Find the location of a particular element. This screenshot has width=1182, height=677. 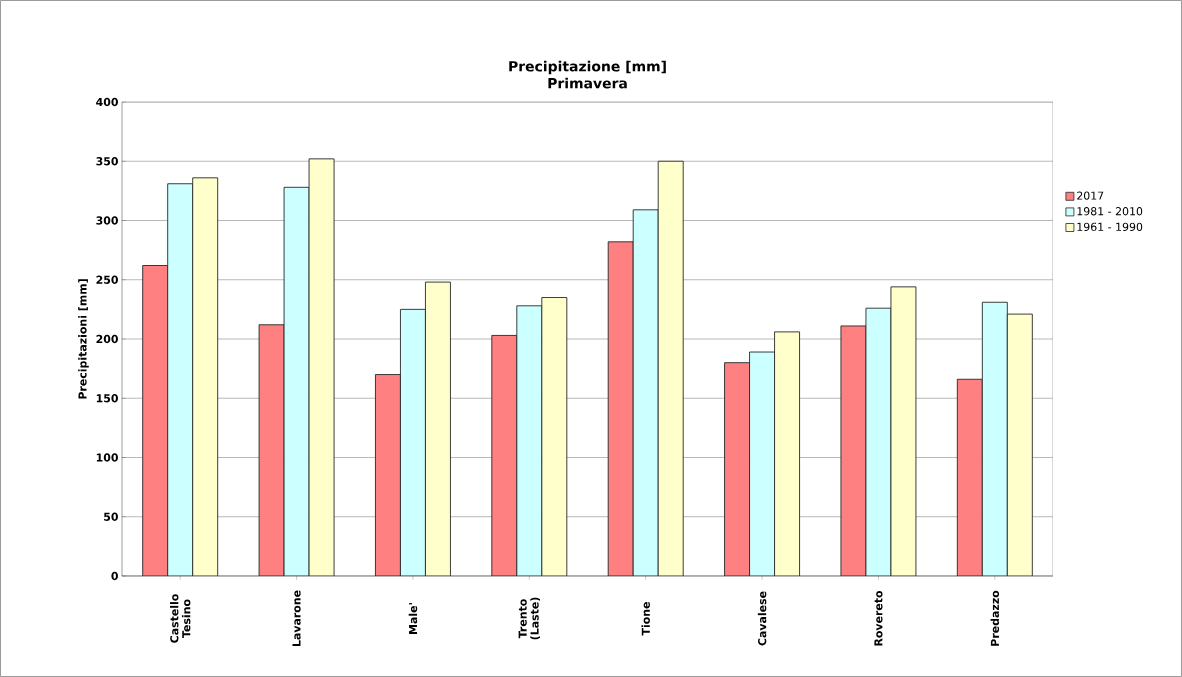

x-tick-label: Tione is located at coordinates (645, 619).